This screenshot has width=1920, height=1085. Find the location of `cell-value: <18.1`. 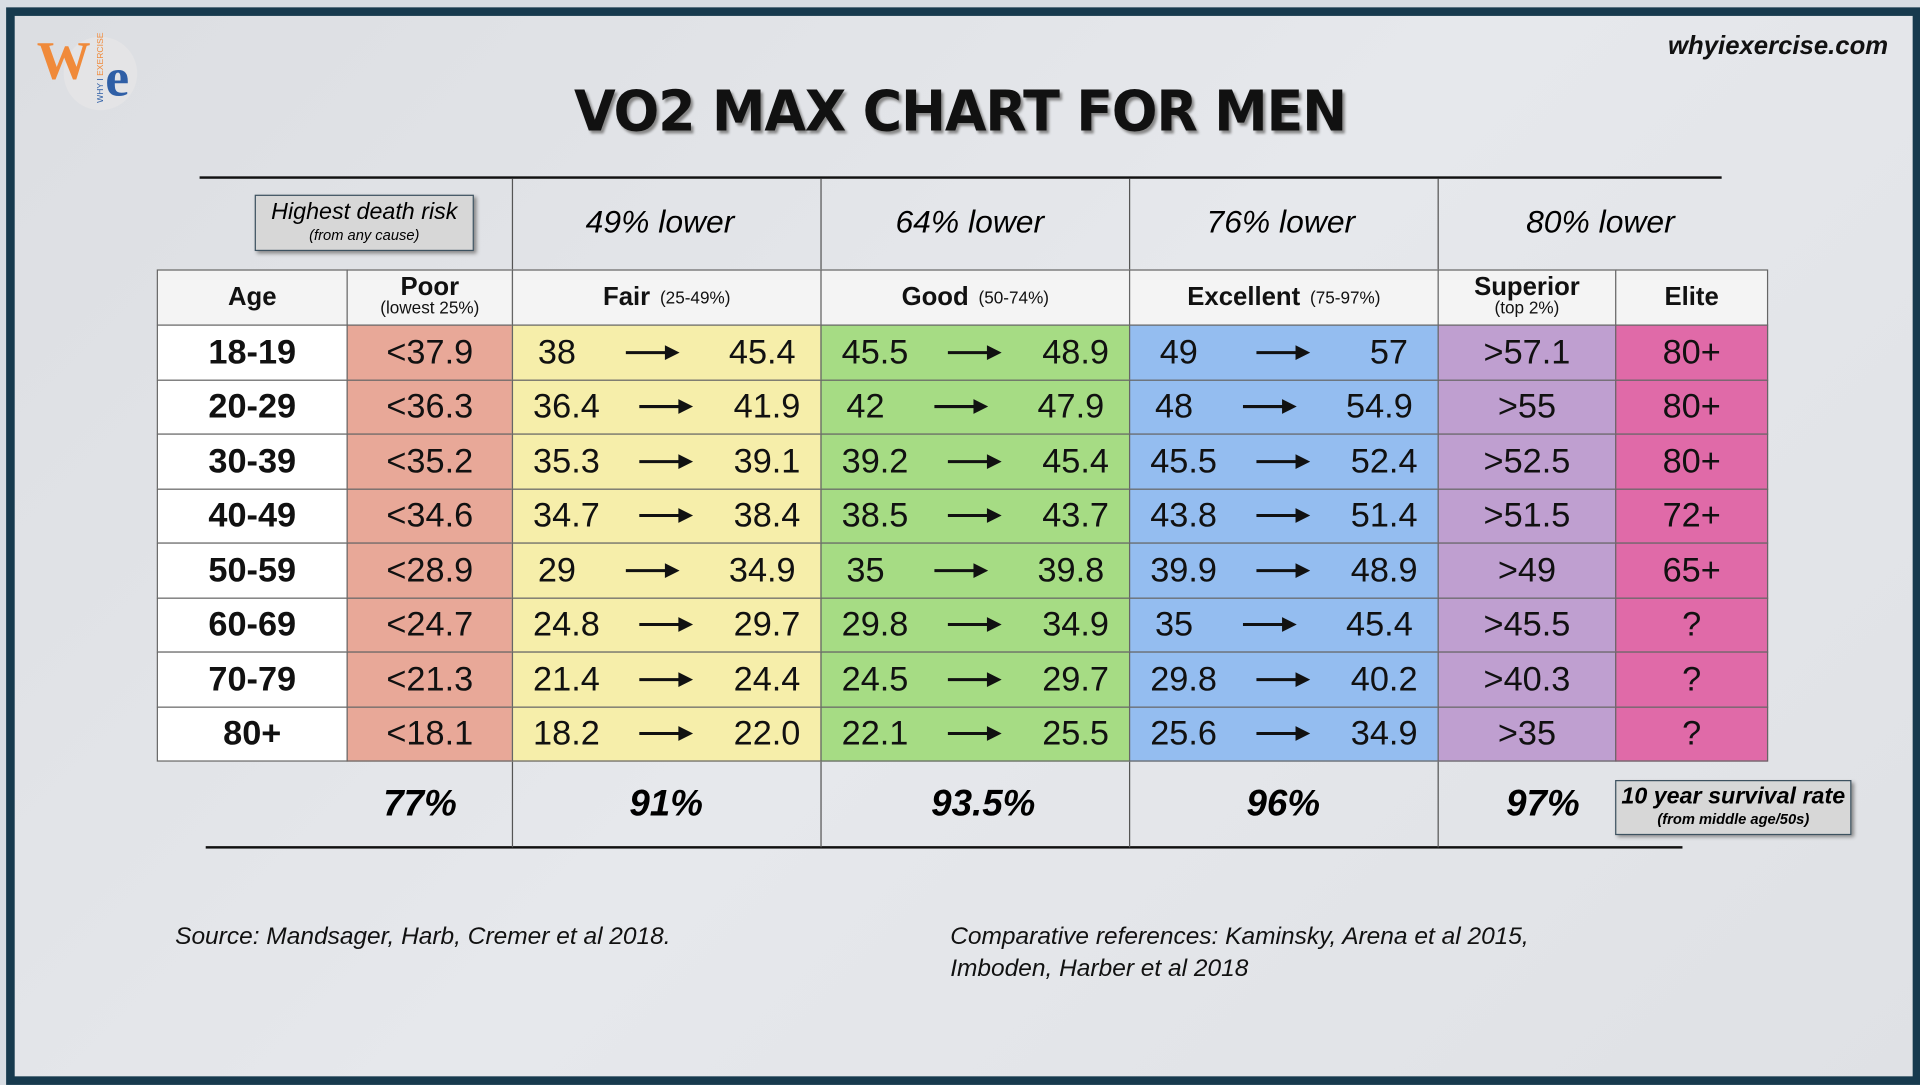

cell-value: <18.1 is located at coordinates (430, 733).